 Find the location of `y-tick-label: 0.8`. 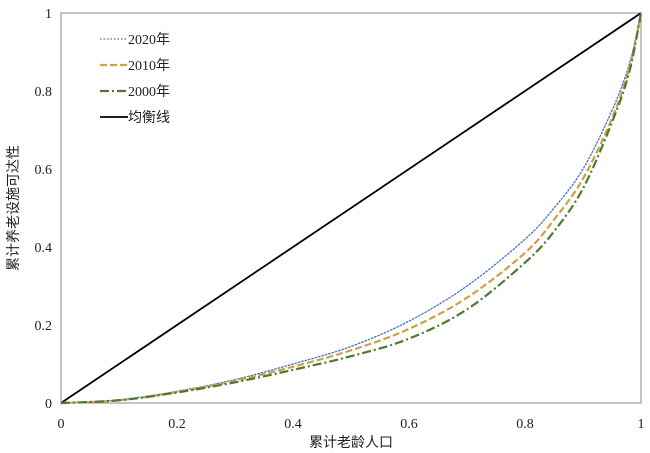

y-tick-label: 0.8 is located at coordinates (44, 92).